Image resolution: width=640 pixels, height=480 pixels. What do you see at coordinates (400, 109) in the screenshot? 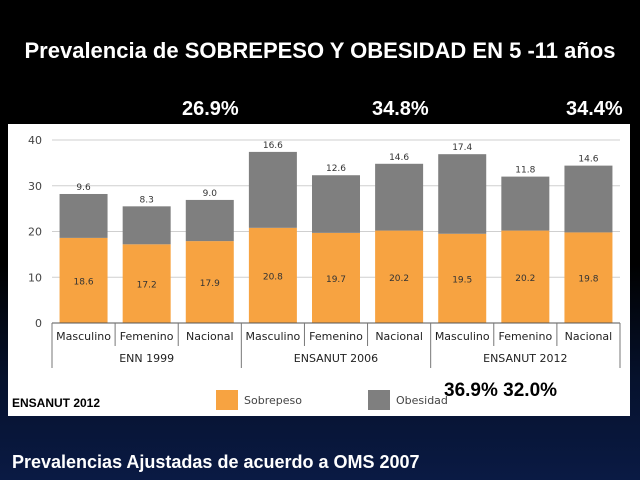
I see `total-label-ensanut2006: 34.8%` at bounding box center [400, 109].